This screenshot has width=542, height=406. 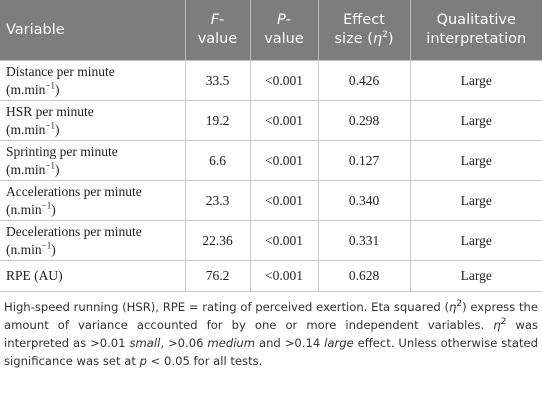 I want to click on effect-size-cell: 0.127, so click(x=364, y=160).